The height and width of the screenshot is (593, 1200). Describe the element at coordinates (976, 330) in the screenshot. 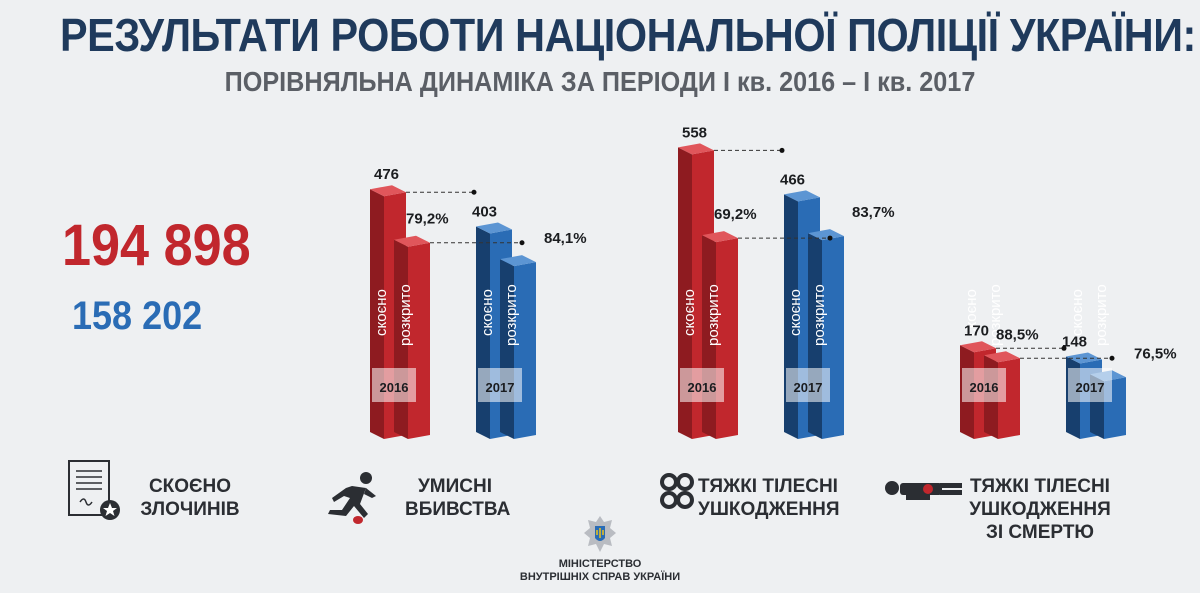

I see `value-label-y2016-2: 170` at that location.